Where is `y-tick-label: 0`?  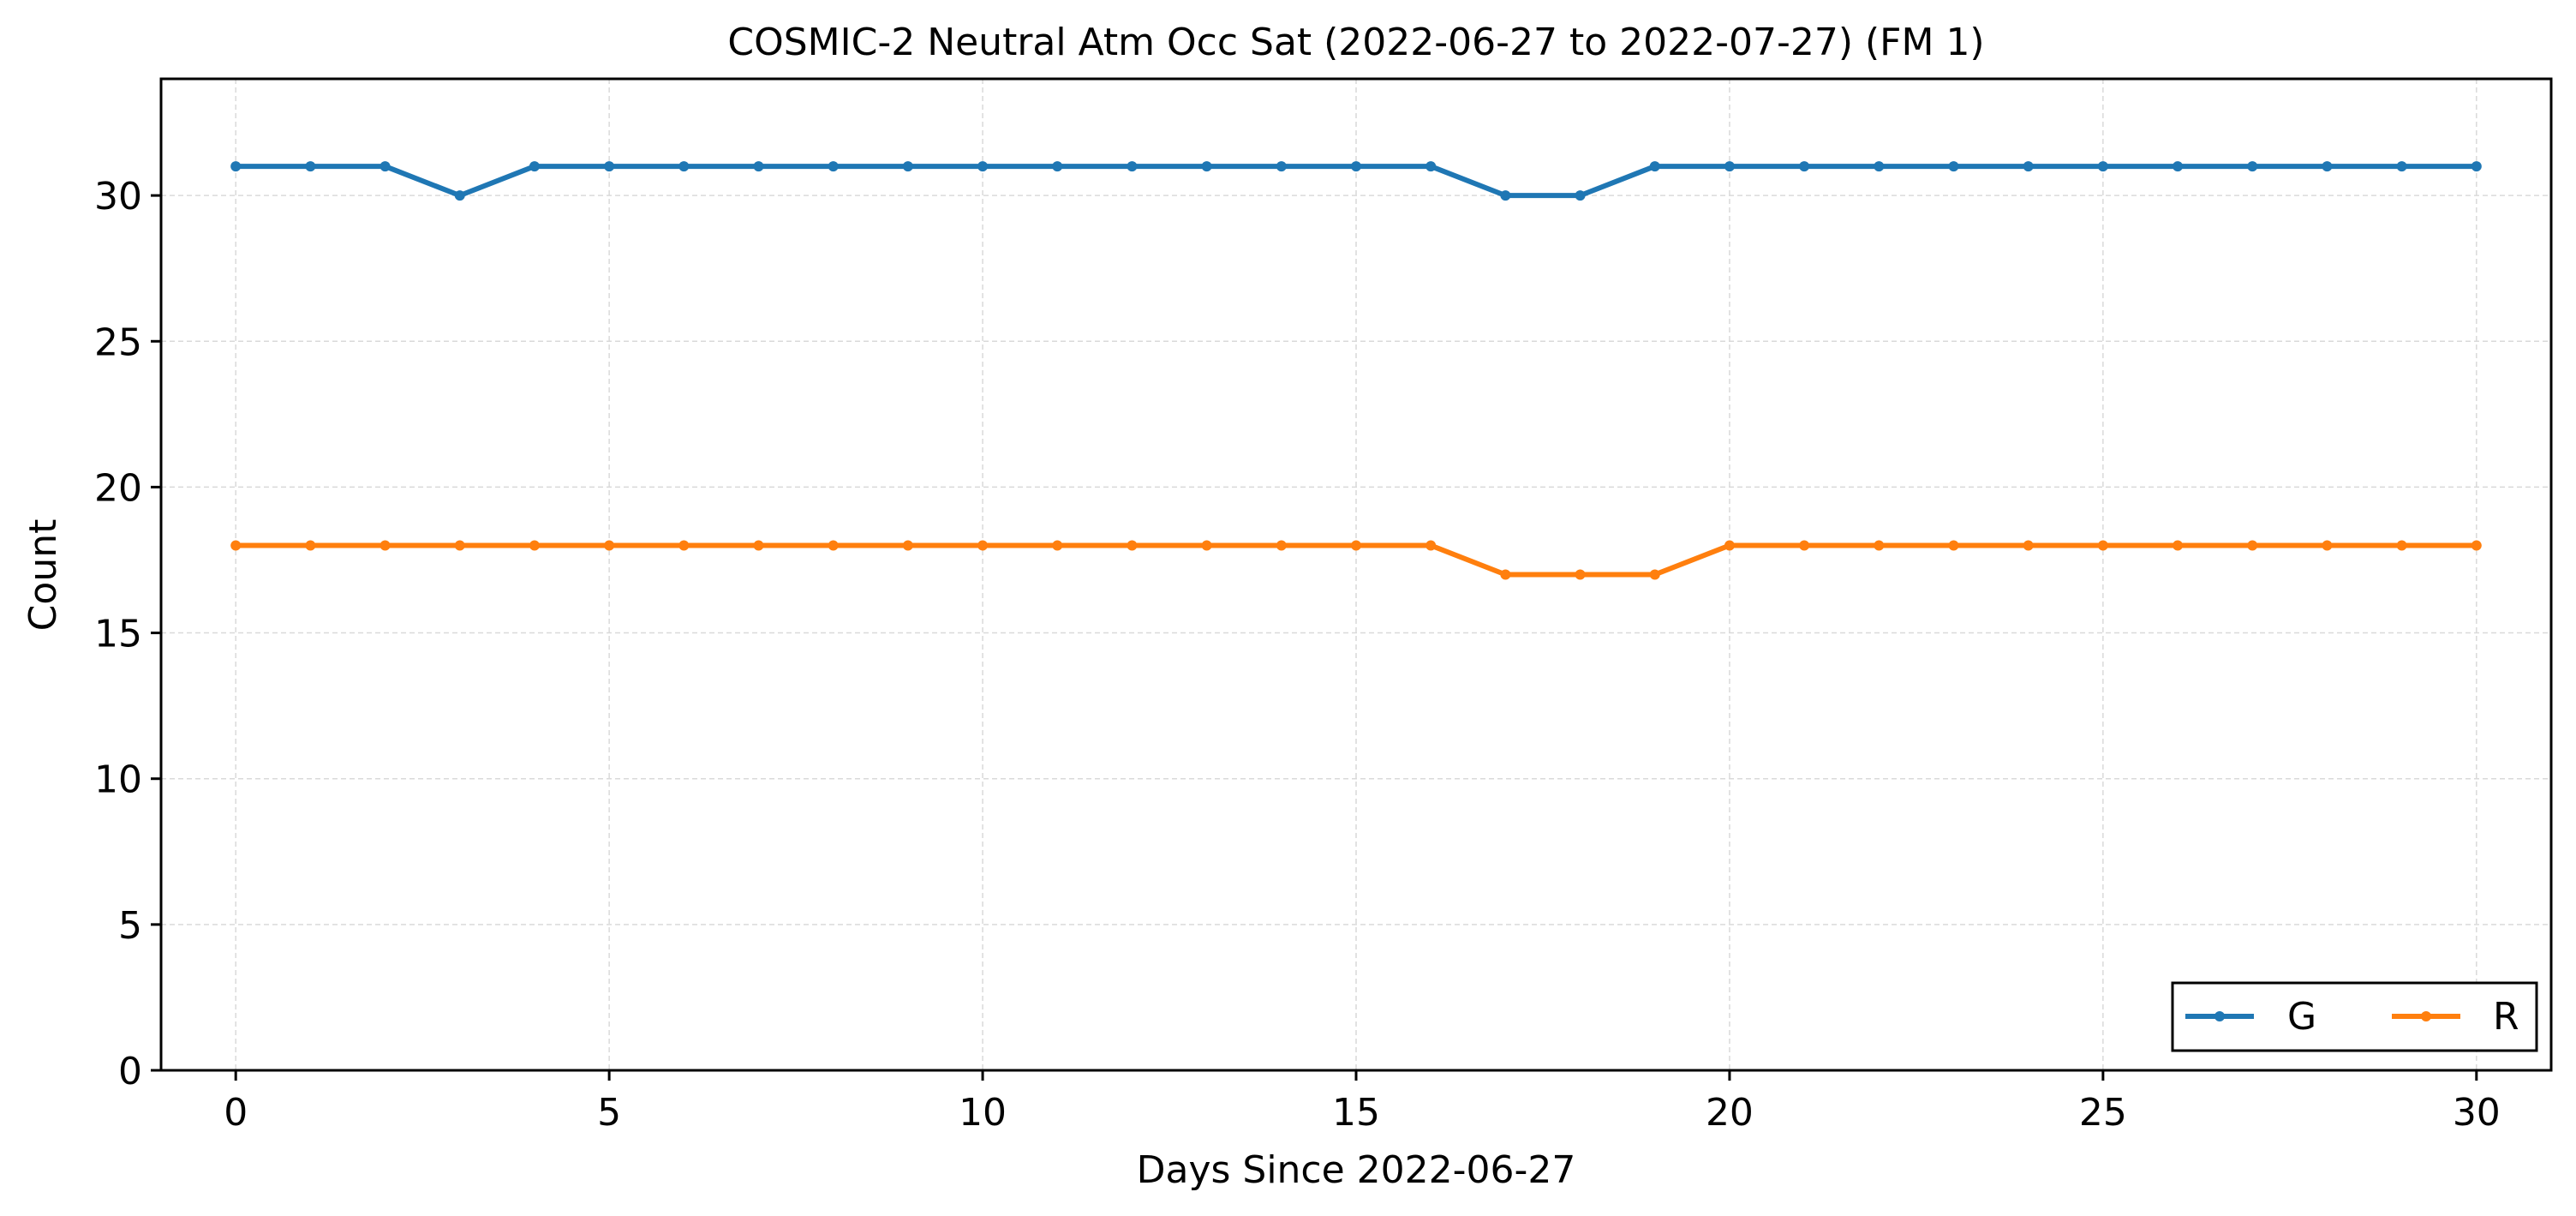 y-tick-label: 0 is located at coordinates (130, 1071).